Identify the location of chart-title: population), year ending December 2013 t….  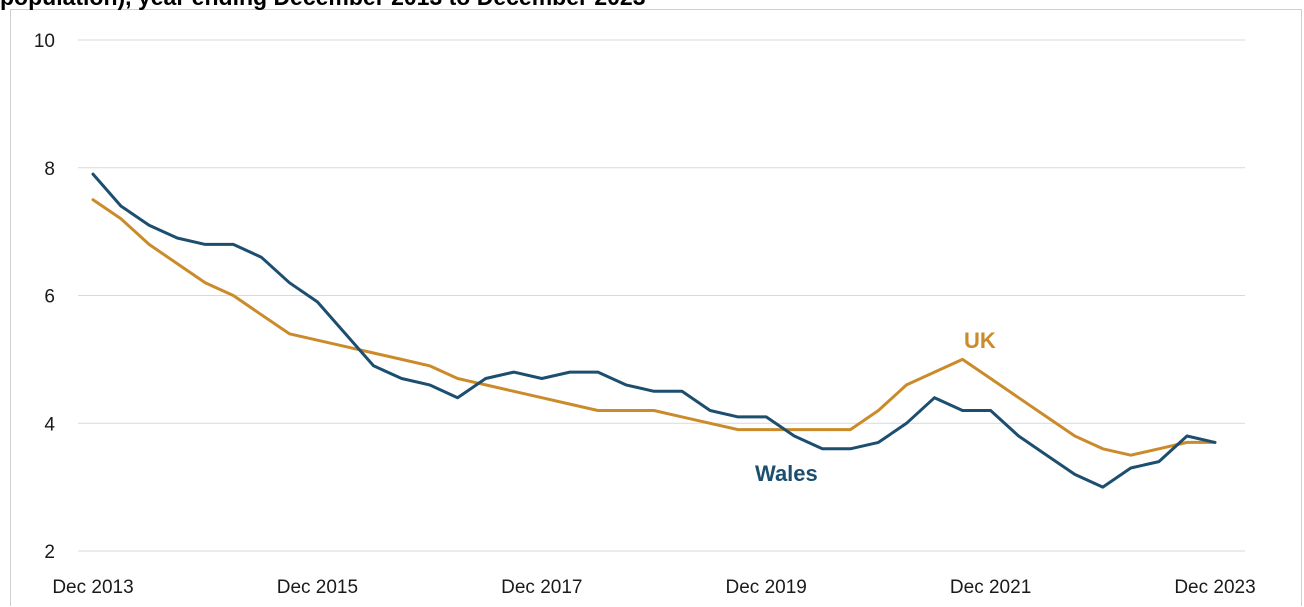
(323, 5).